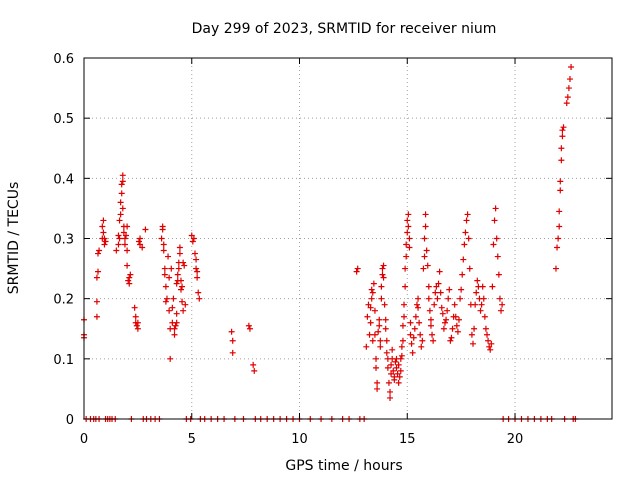 The width and height of the screenshot is (640, 480). What do you see at coordinates (63, 240) in the screenshot?
I see `y-tick-label: 0.3` at bounding box center [63, 240].